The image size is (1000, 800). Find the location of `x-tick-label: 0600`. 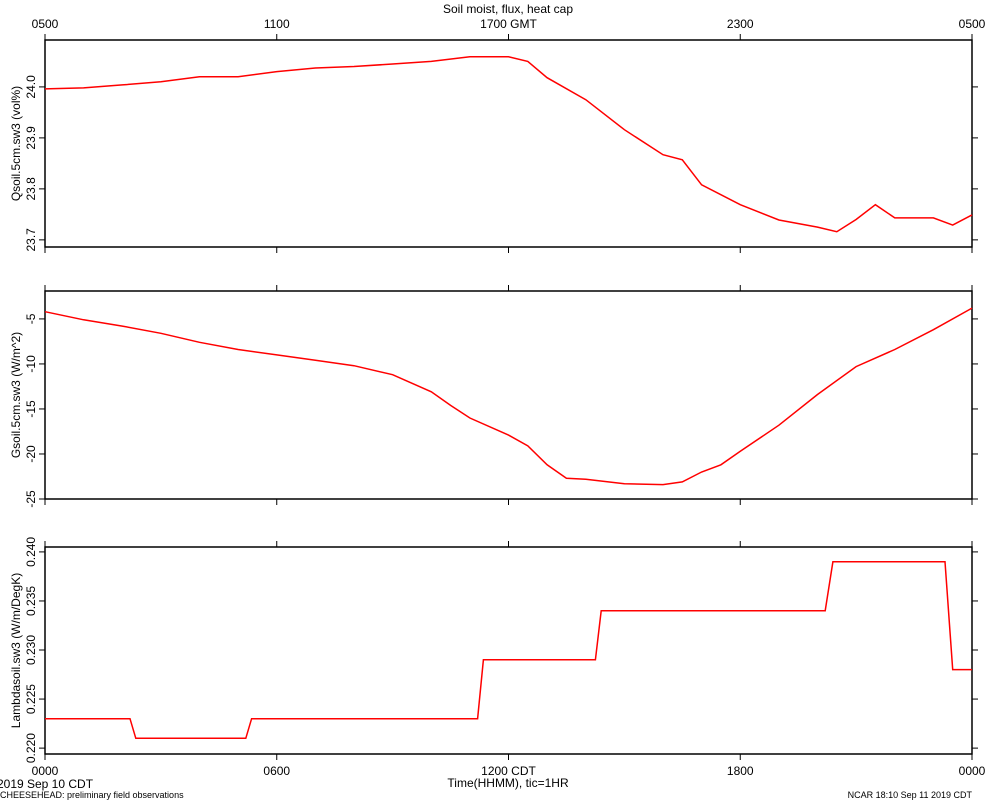

x-tick-label: 0600 is located at coordinates (276, 771).